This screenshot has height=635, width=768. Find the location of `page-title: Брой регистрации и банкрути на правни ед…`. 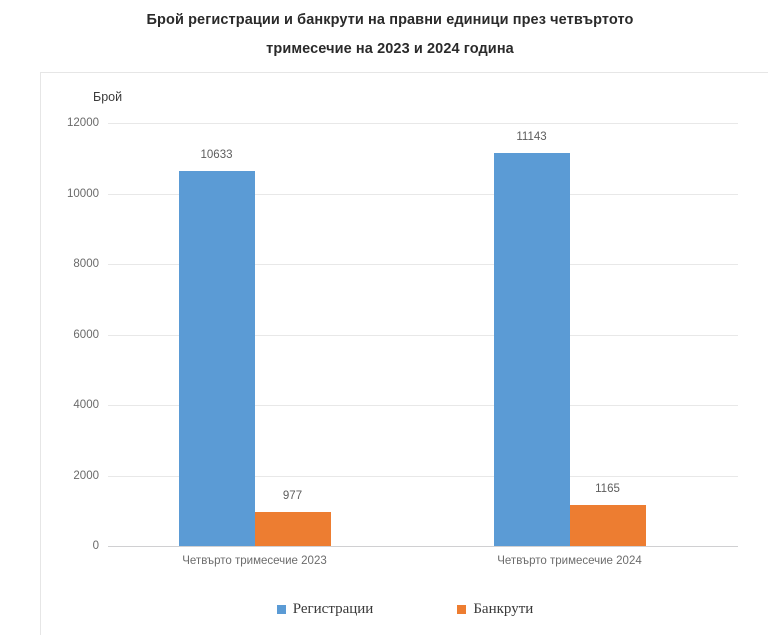

page-title: Брой регистрации и банкрути на правни ед… is located at coordinates (390, 35).